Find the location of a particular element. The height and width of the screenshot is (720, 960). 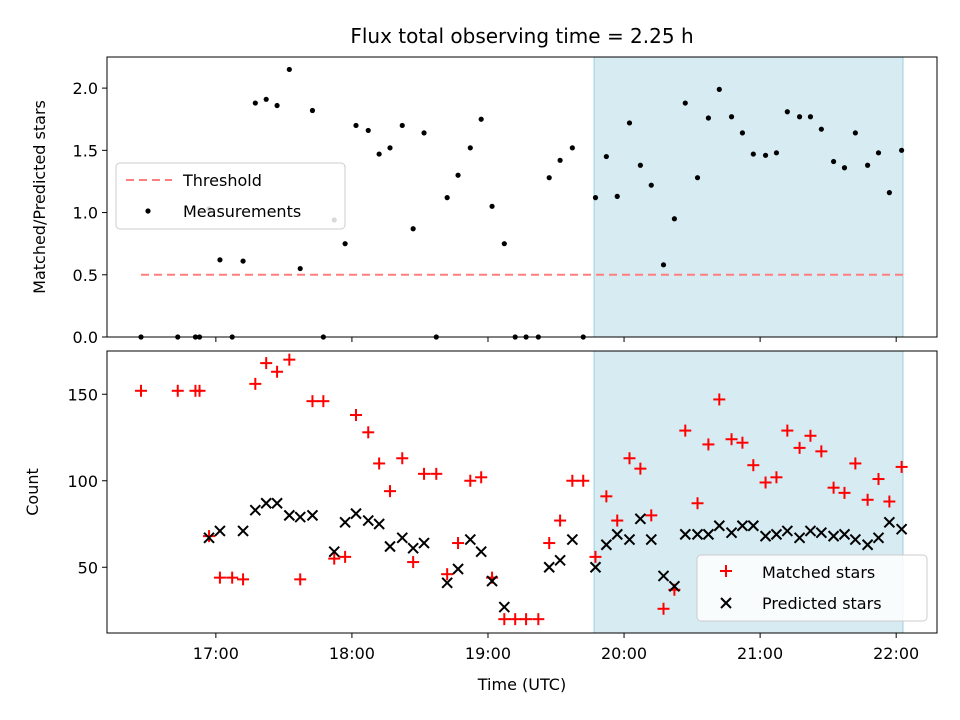

x-tick-label: 19:00 is located at coordinates (488, 653).